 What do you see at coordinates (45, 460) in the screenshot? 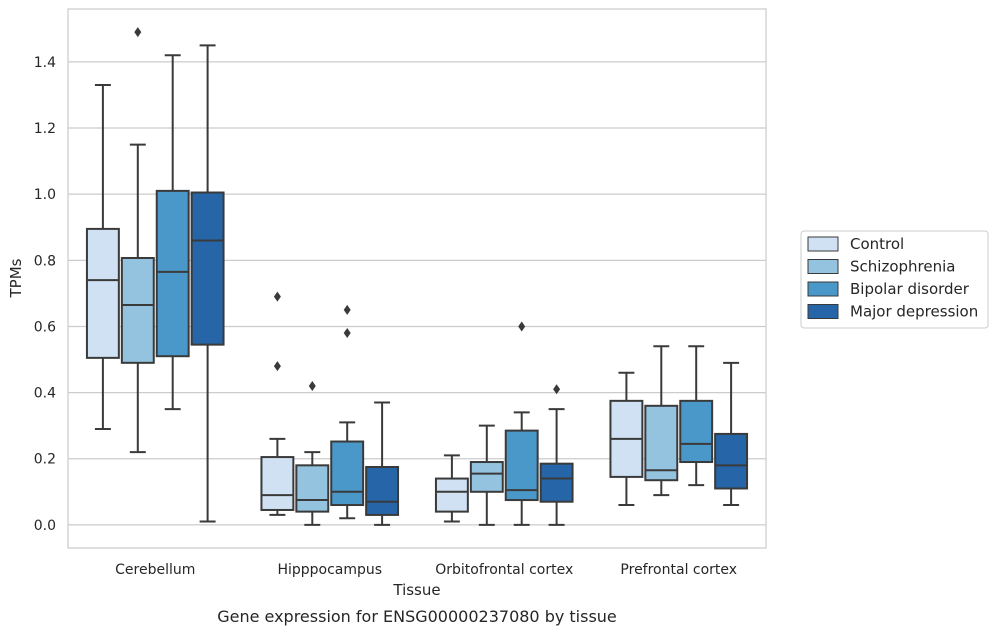
I see `y-tick-label: 0.2` at bounding box center [45, 460].